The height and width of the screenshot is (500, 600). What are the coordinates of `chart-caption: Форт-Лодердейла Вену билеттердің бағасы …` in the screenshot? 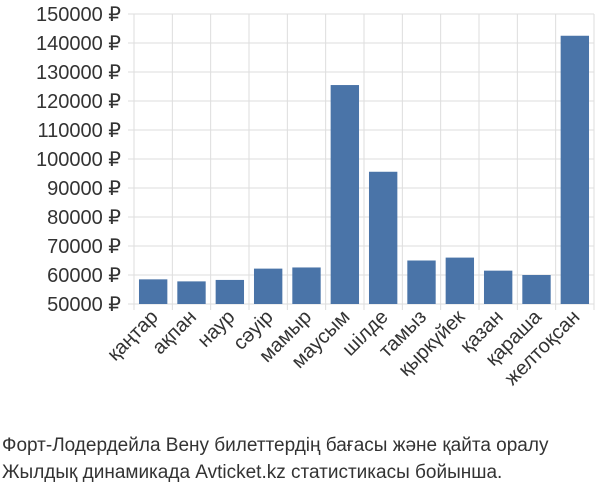 It's located at (301, 459).